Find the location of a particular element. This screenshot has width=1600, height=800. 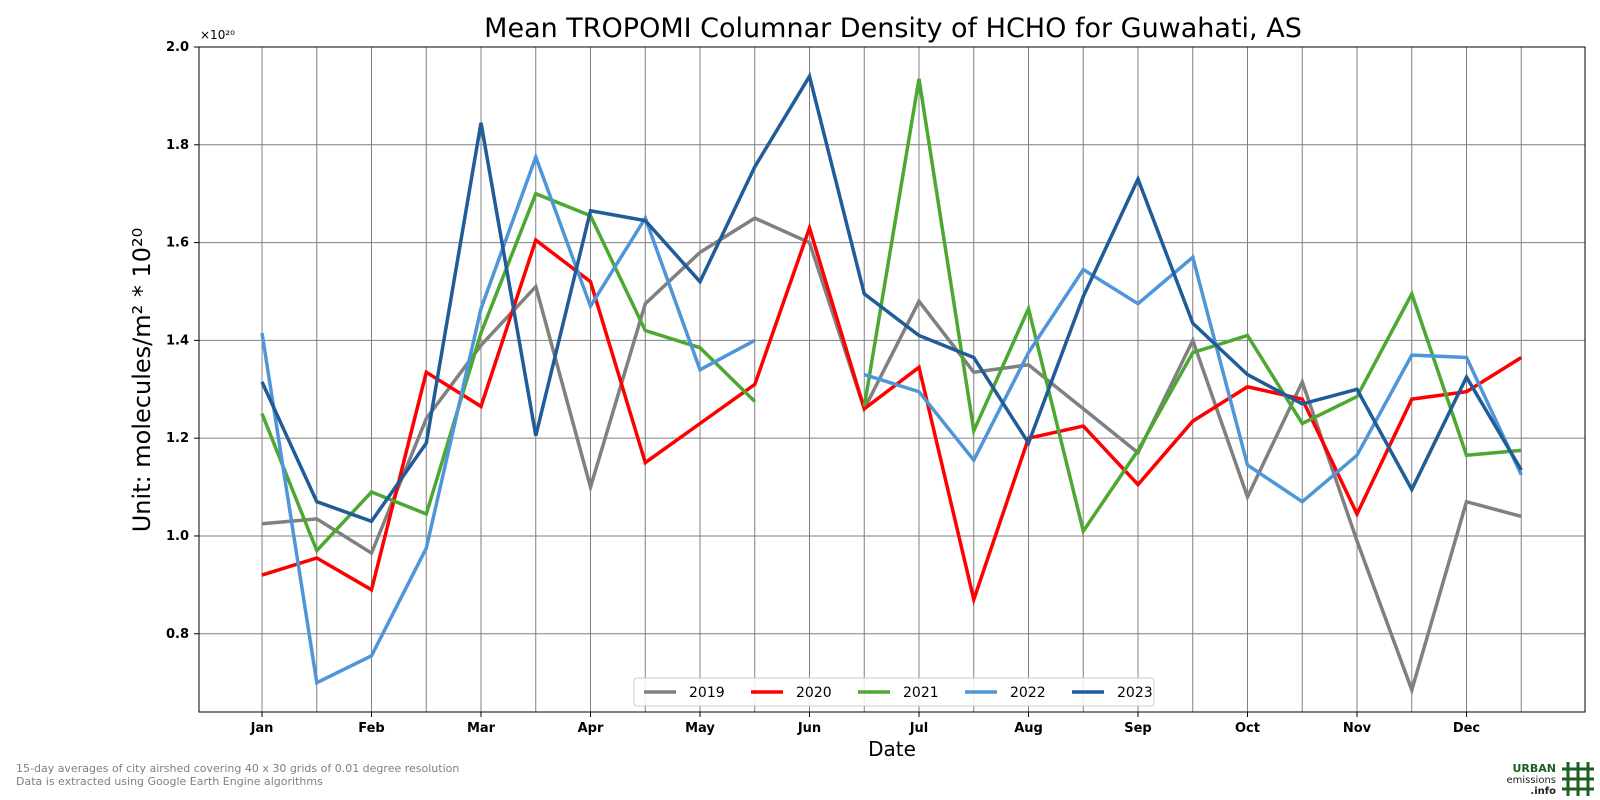

logo-subtext-info: .info is located at coordinates (1543, 791).